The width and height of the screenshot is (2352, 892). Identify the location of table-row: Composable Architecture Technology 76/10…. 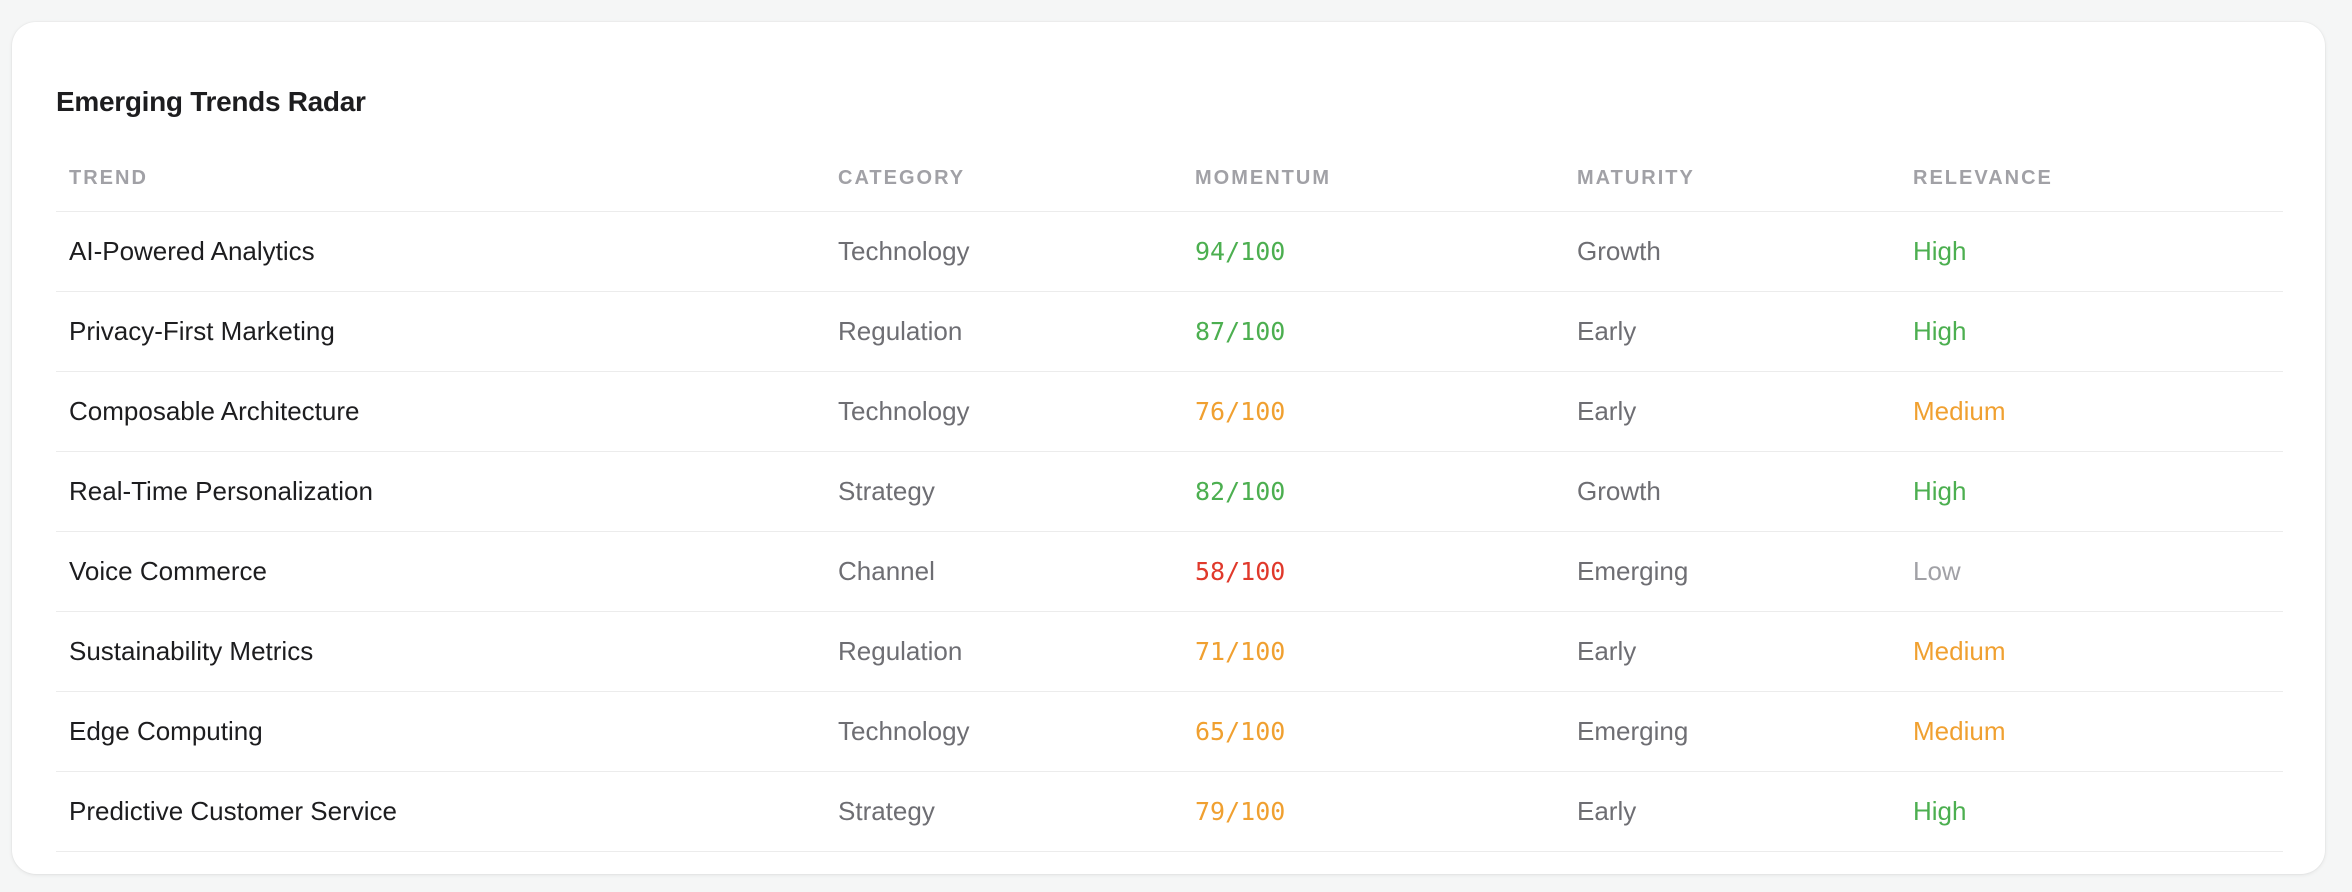
(1169, 412).